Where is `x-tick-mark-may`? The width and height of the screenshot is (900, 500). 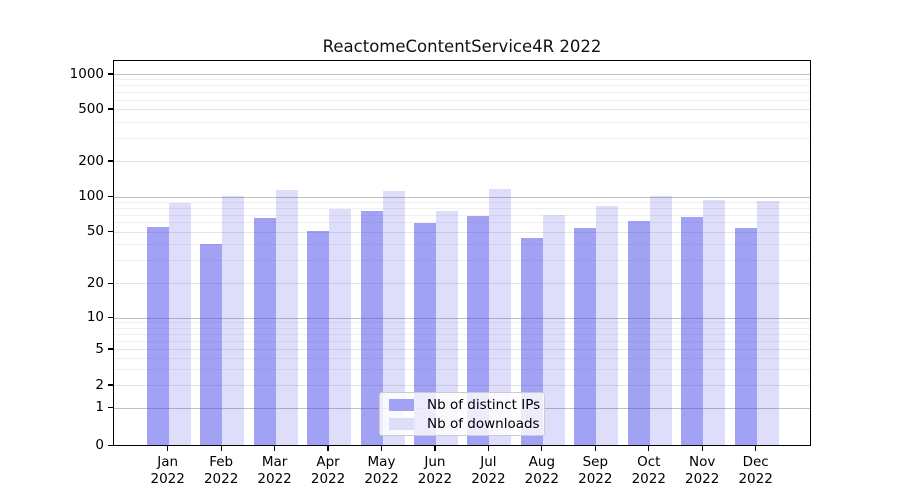
x-tick-mark-may is located at coordinates (381, 448).